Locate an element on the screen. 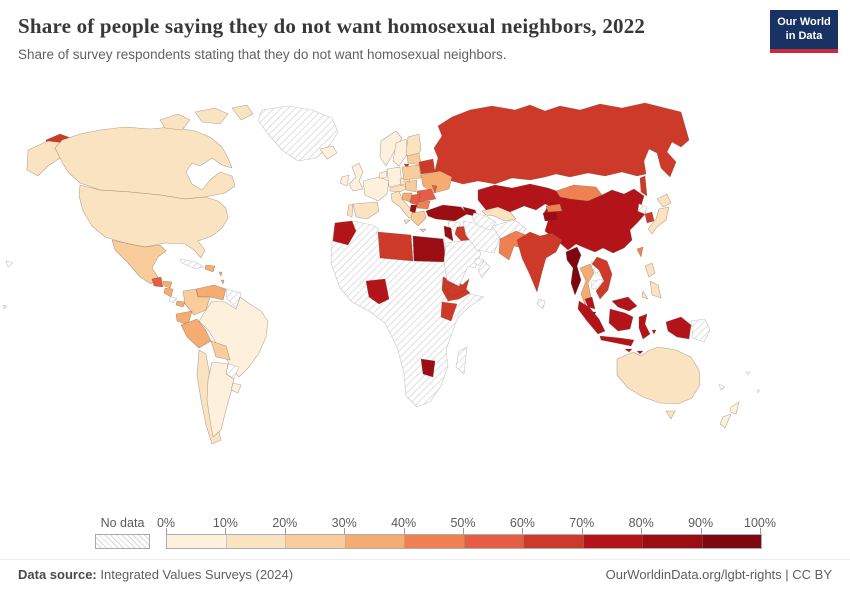 This screenshot has width=850, height=600. country-mongolia is located at coordinates (579, 193).